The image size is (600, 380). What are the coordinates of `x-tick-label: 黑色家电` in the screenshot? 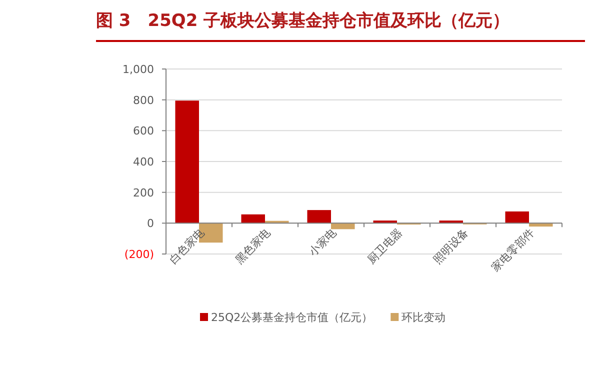 It's located at (253, 246).